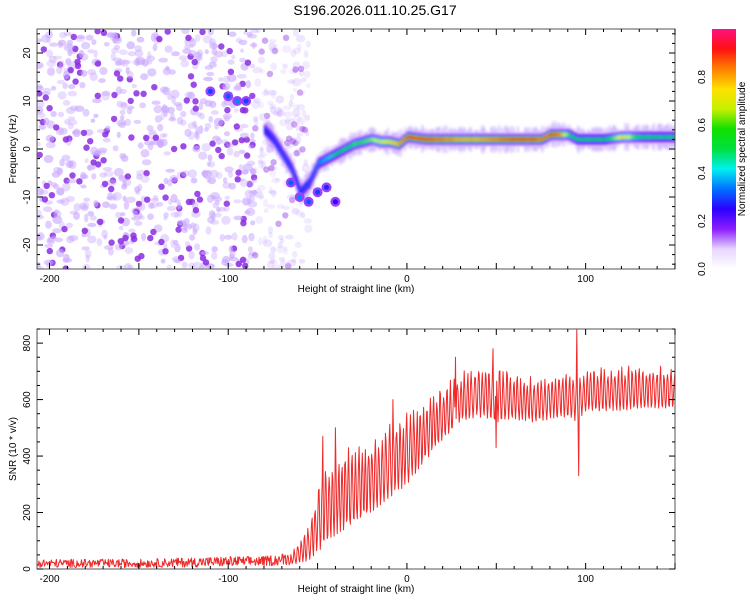  I want to click on snr-y-label: SNR (10 * v/v), so click(13, 449).